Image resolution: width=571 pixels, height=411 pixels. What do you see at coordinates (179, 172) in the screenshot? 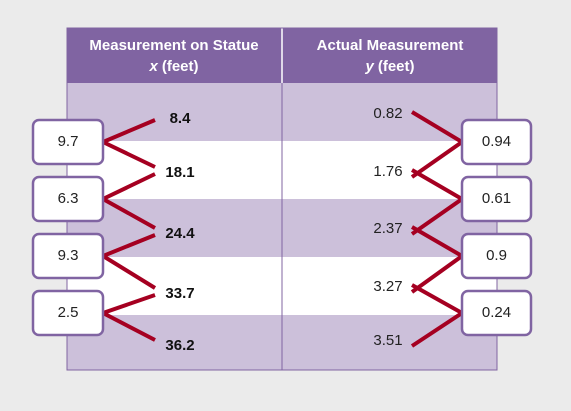
I see `x-value: 18.1` at bounding box center [179, 172].